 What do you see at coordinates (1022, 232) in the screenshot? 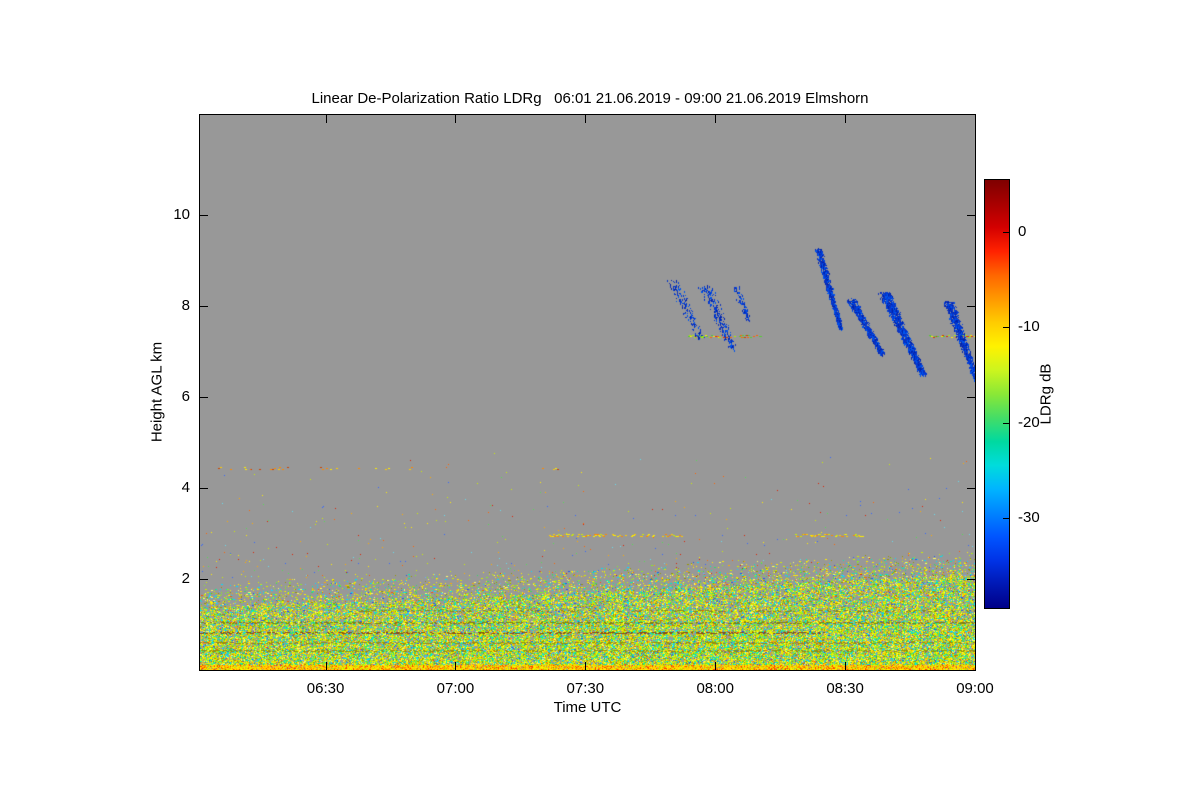
I see `colorbar-tick-label: 0` at bounding box center [1022, 232].